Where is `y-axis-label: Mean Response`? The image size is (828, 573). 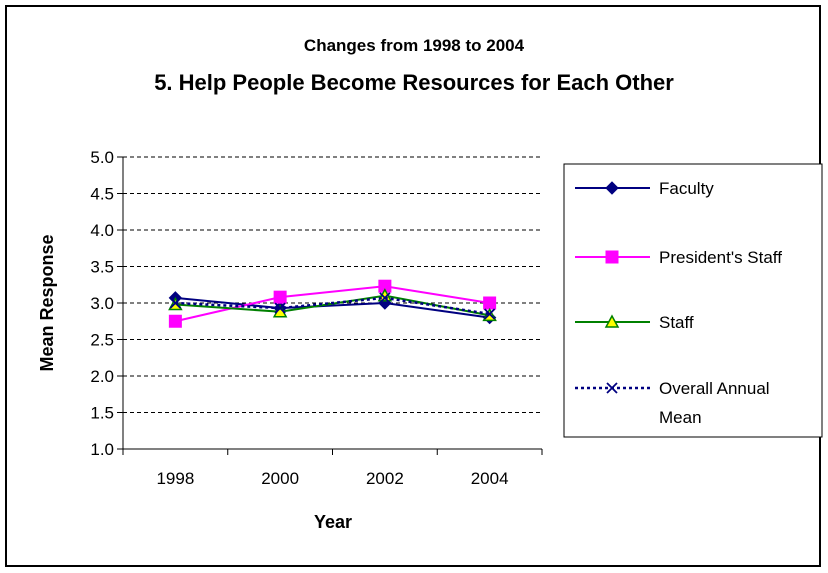 y-axis-label: Mean Response is located at coordinates (47, 302).